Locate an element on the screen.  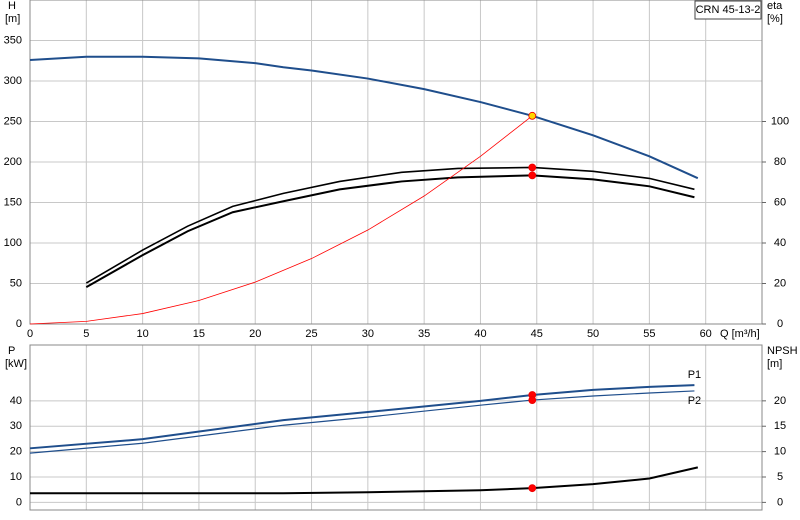
y-tick-label: 30 is located at coordinates (16, 426).